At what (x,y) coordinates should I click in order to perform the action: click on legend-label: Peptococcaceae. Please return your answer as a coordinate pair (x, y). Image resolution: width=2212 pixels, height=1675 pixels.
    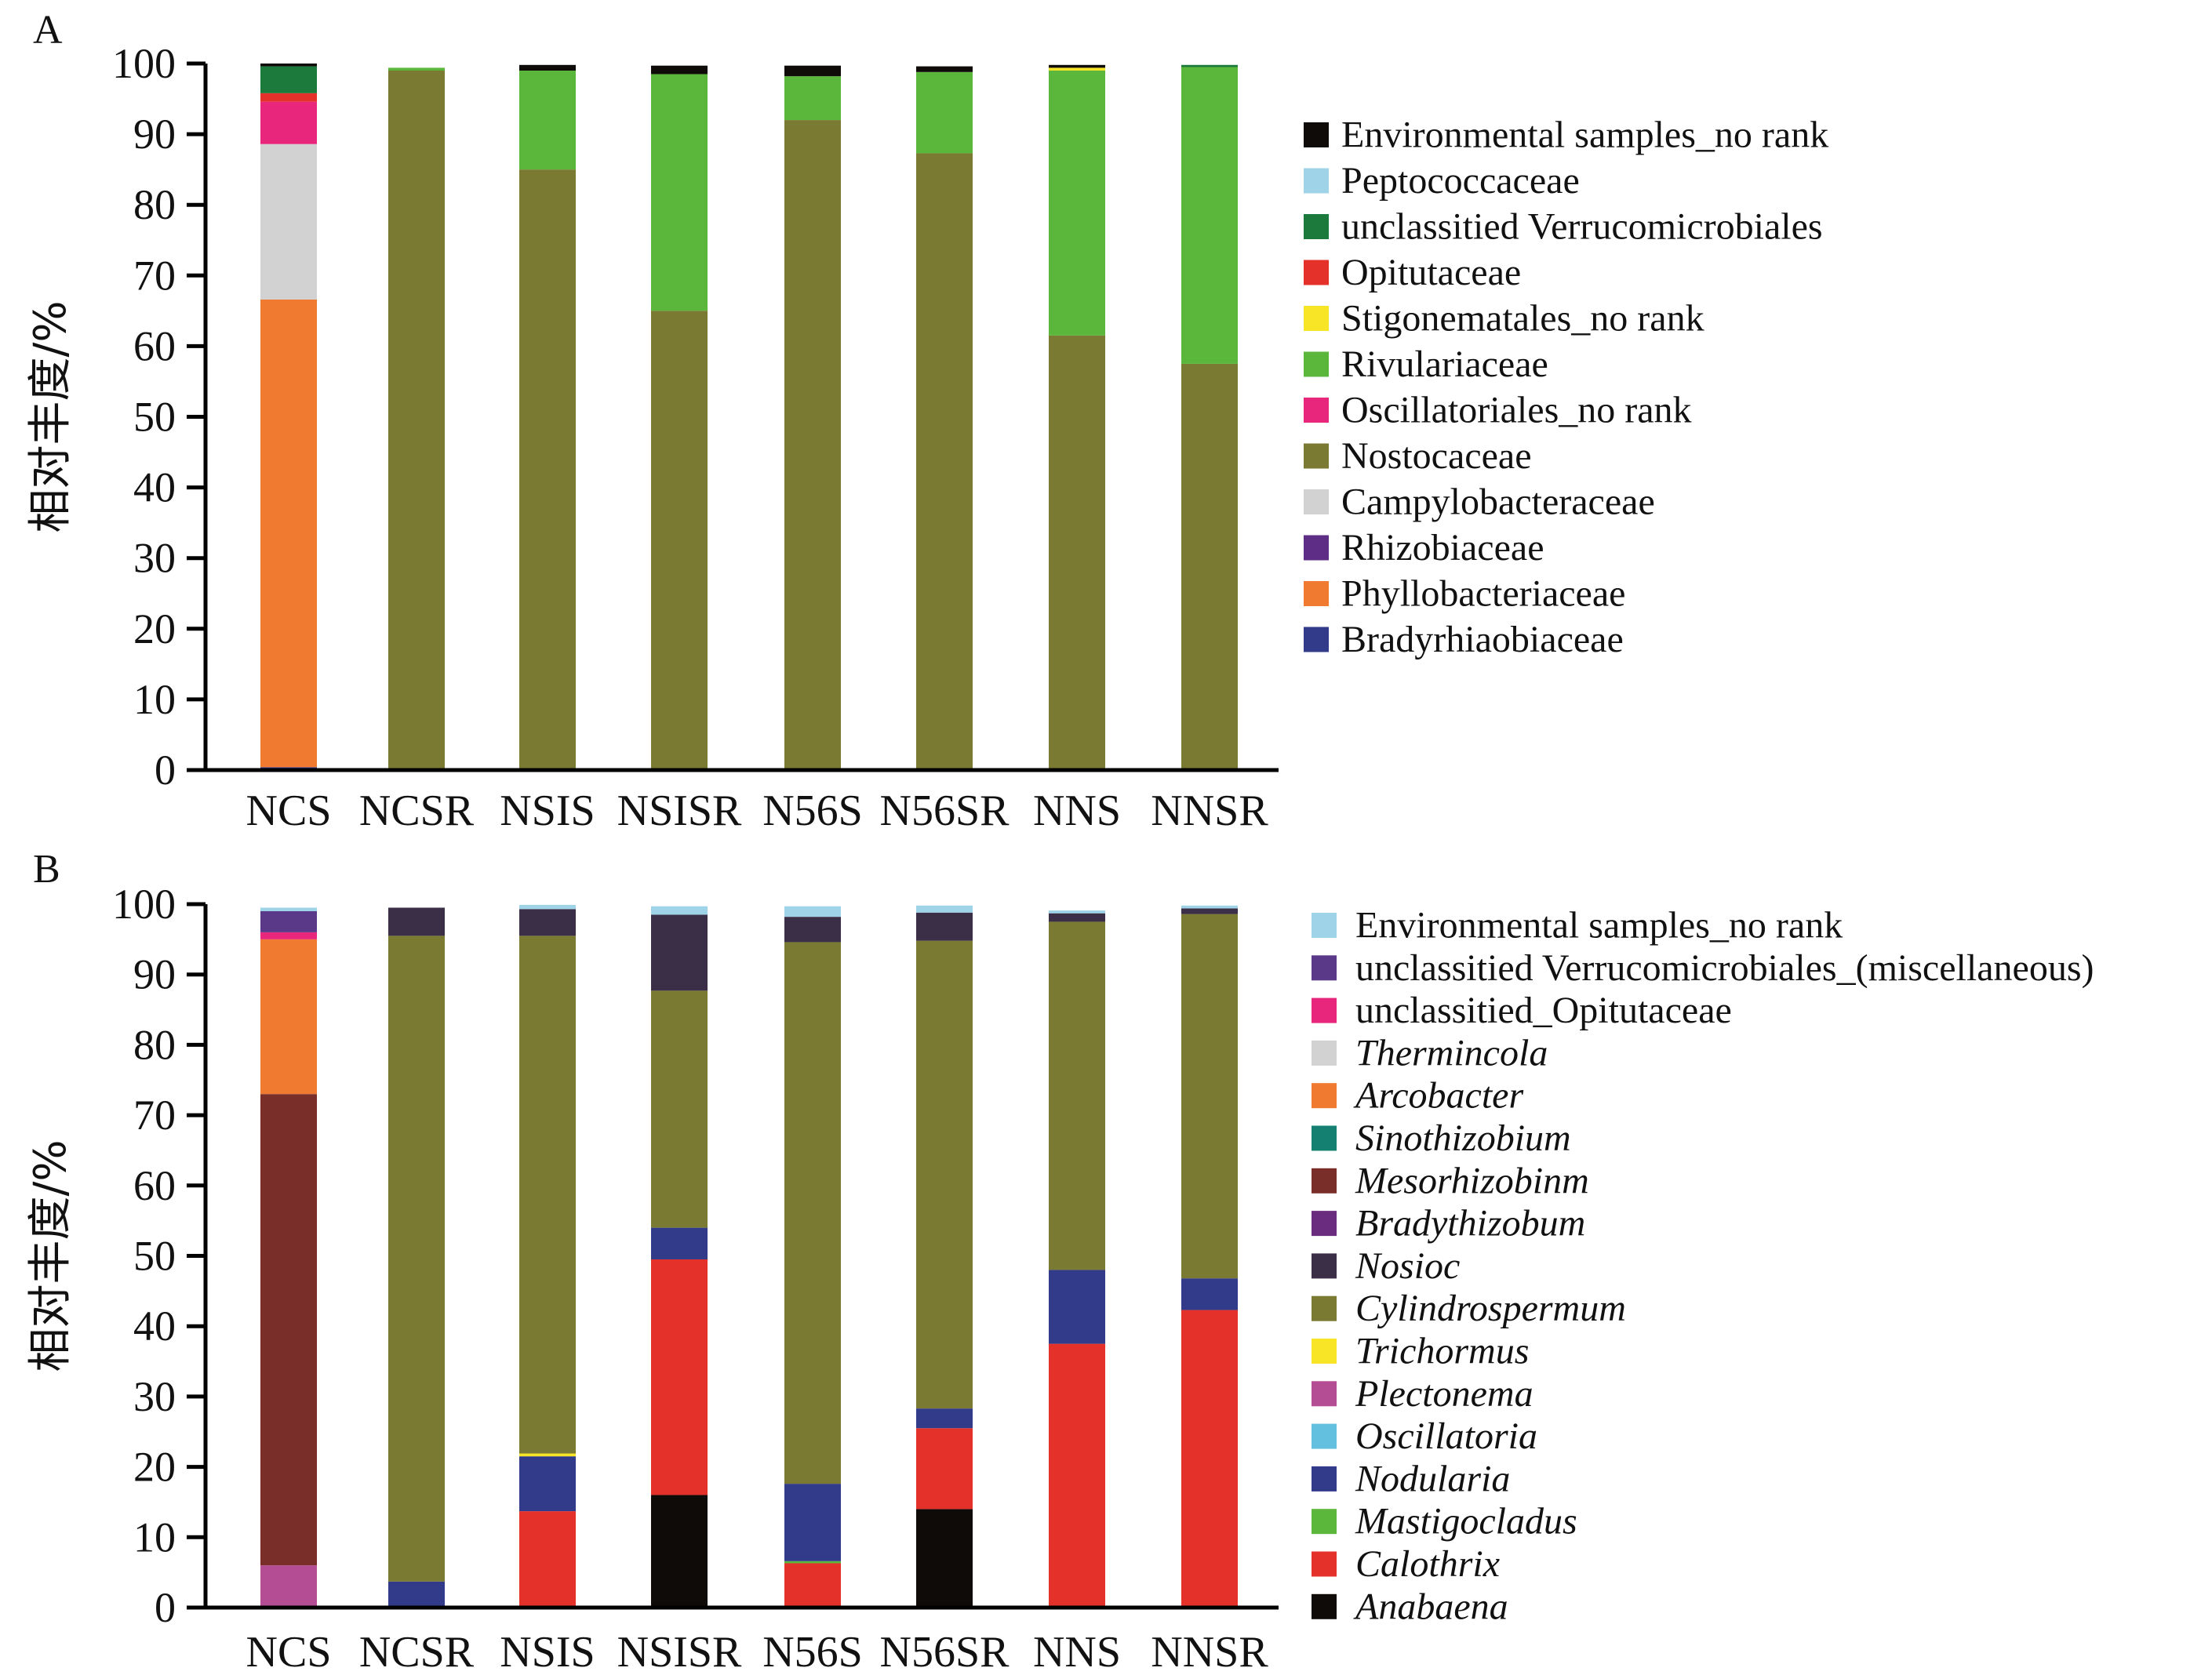
    Looking at the image, I should click on (1461, 181).